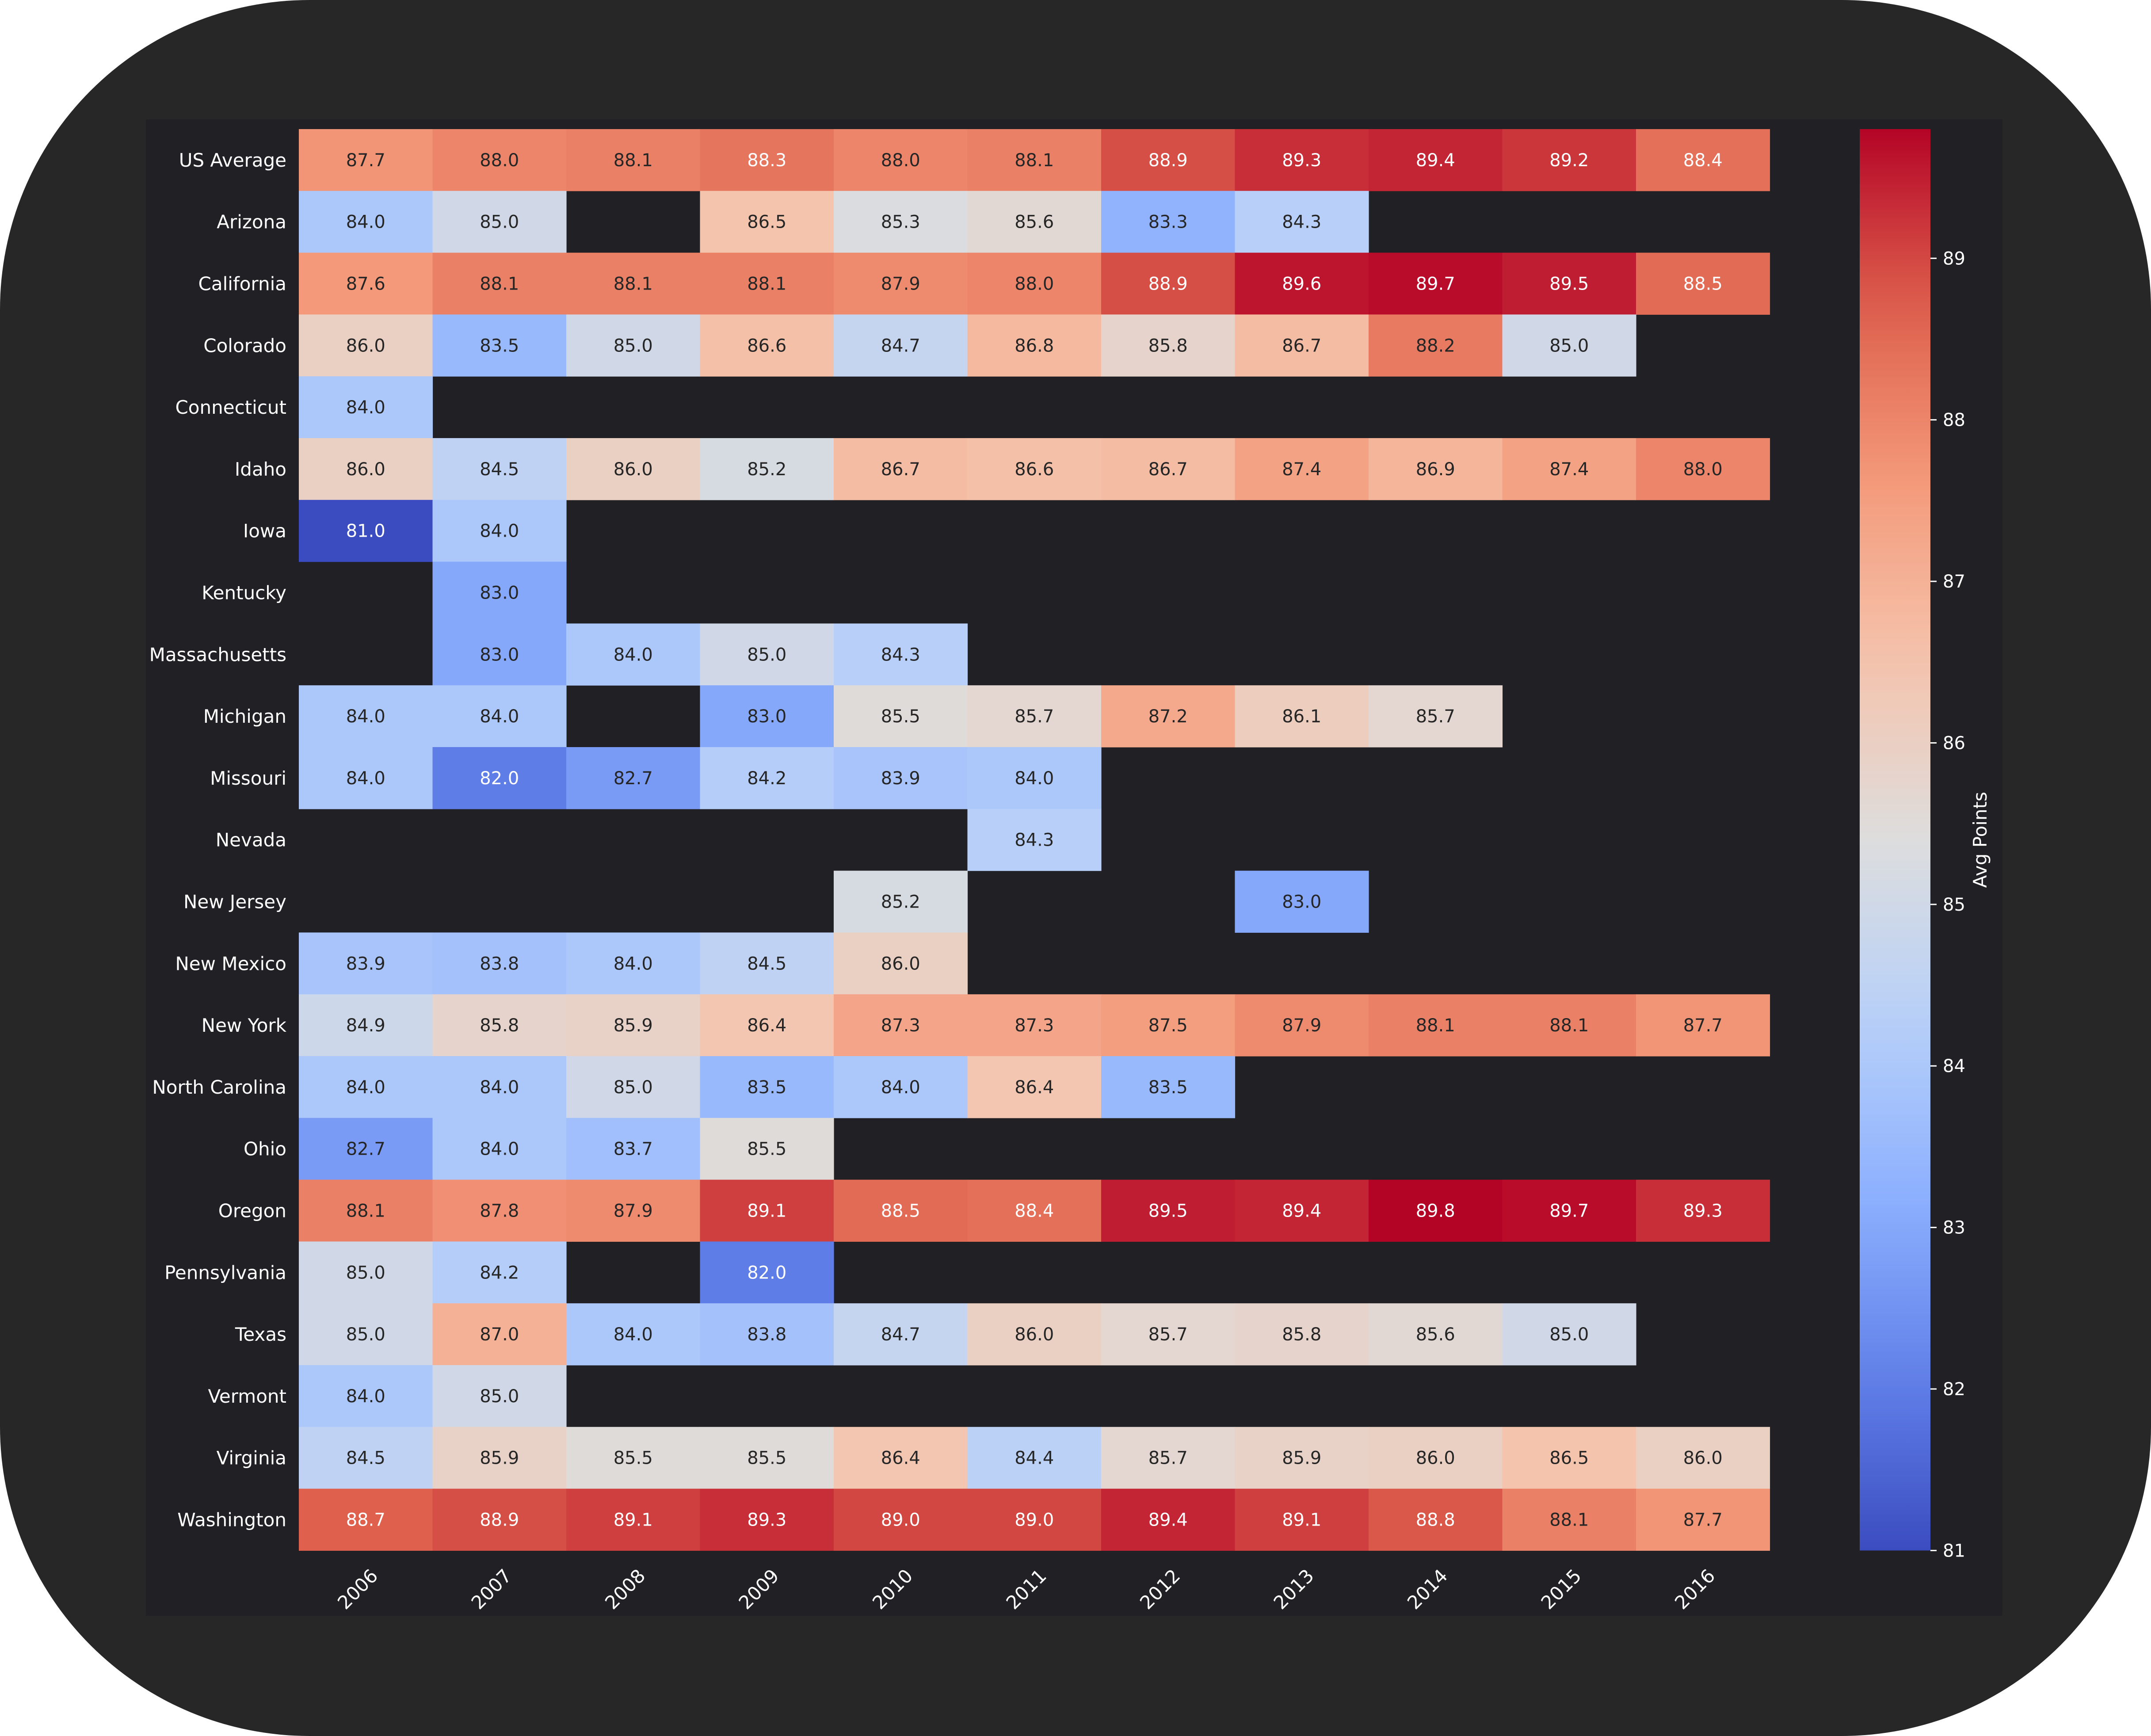 This screenshot has height=1736, width=2151. Describe the element at coordinates (1160, 1590) in the screenshot. I see `column-label: 2012` at that location.